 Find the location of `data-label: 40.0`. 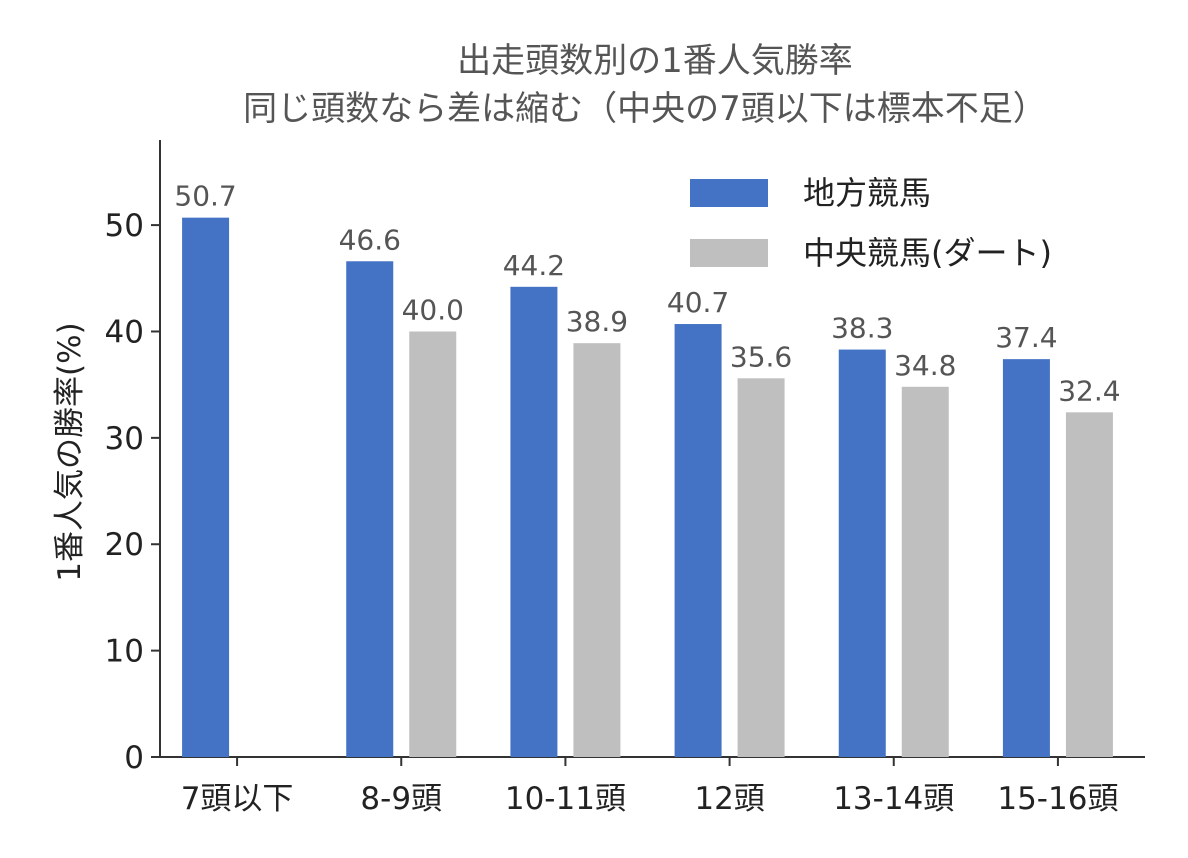

data-label: 40.0 is located at coordinates (433, 309).